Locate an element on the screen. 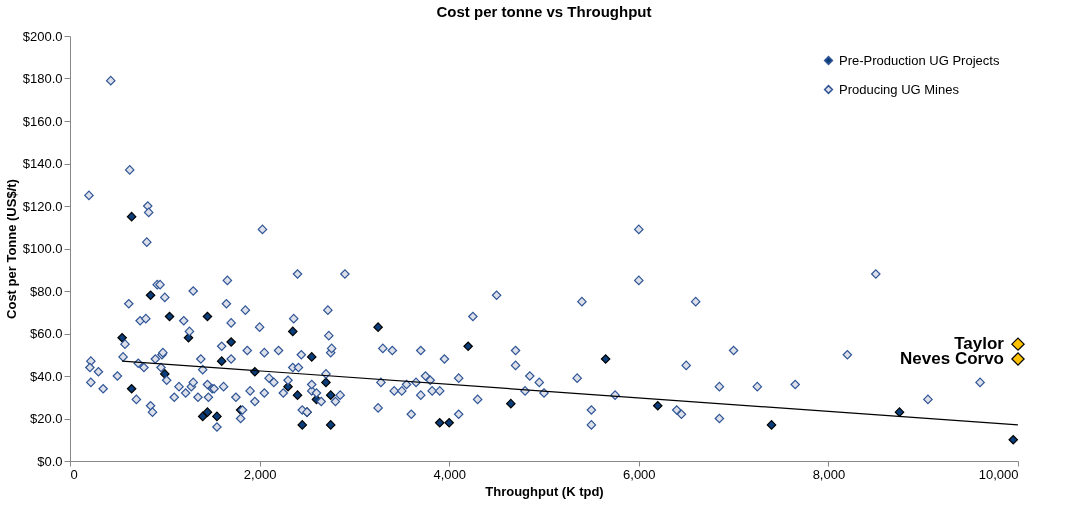  x-tick-label: 10,000 is located at coordinates (998, 474).